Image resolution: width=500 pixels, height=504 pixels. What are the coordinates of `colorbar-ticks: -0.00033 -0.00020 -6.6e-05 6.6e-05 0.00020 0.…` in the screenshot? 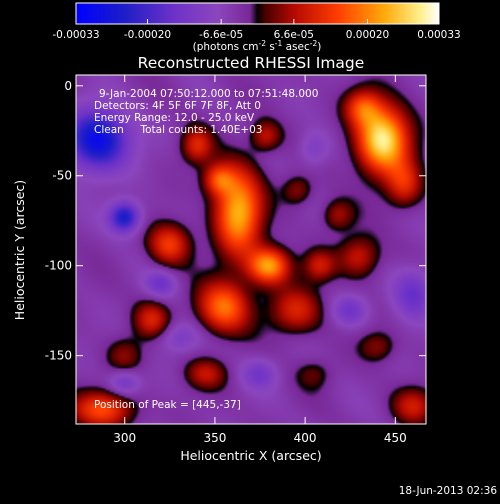 It's located at (256, 30).